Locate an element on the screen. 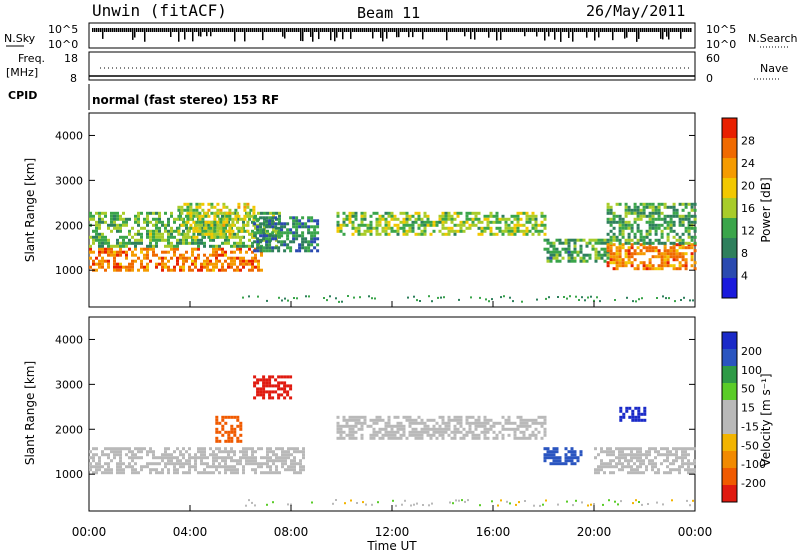 The height and width of the screenshot is (554, 800). colorbar-swatch is located at coordinates (729, 426).